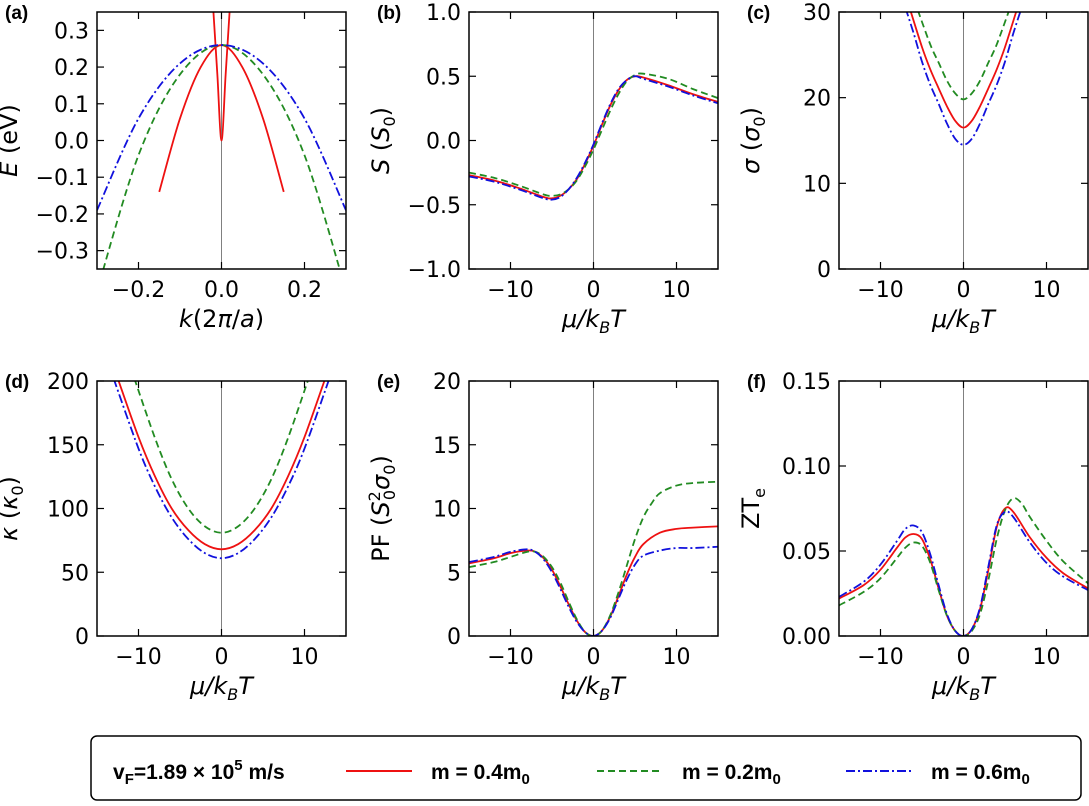 This screenshot has width=1089, height=806. Describe the element at coordinates (382, 508) in the screenshot. I see `y-axis-label: PF (S20σ0)` at that location.